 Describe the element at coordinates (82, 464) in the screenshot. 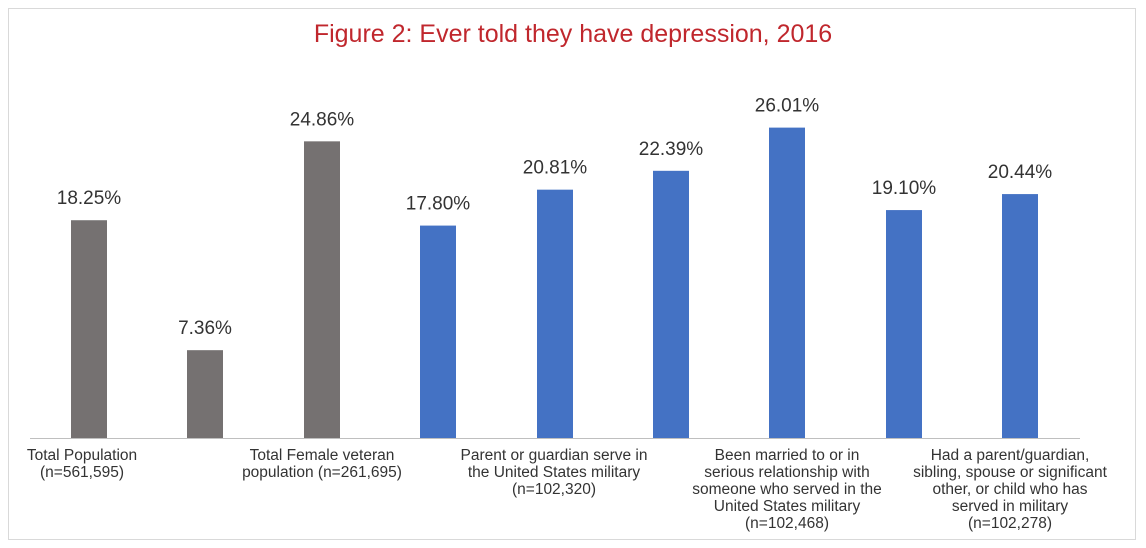

I see `category-label-1: Total Population (n=561,595)` at that location.